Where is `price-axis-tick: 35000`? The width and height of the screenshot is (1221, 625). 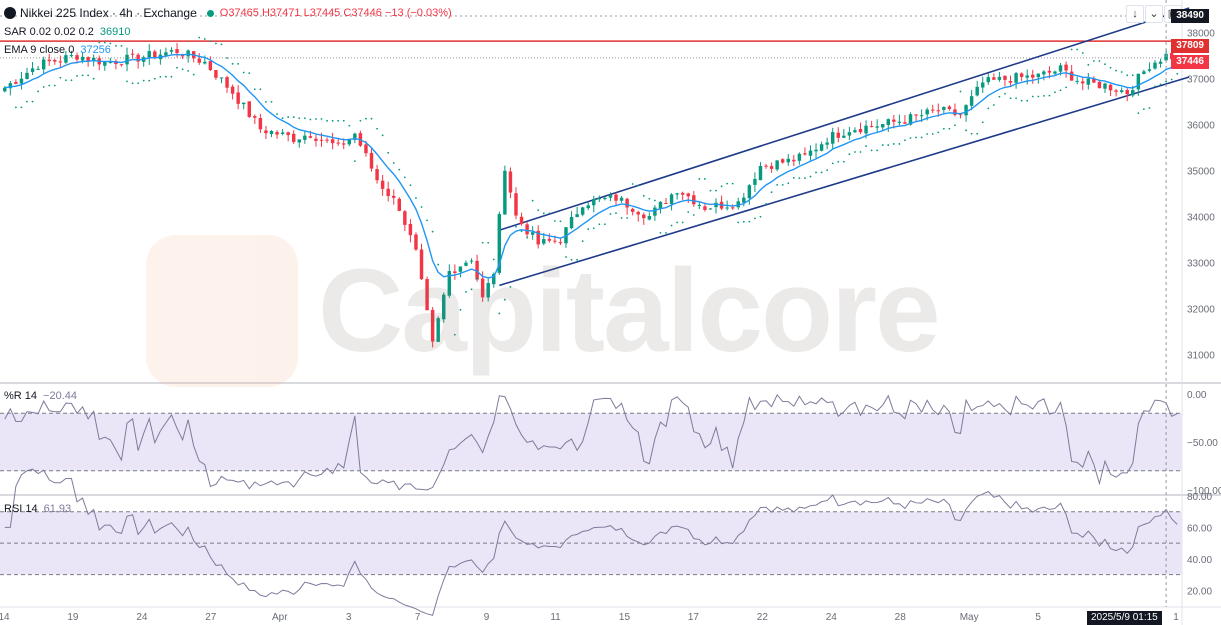 price-axis-tick: 35000 is located at coordinates (1201, 171).